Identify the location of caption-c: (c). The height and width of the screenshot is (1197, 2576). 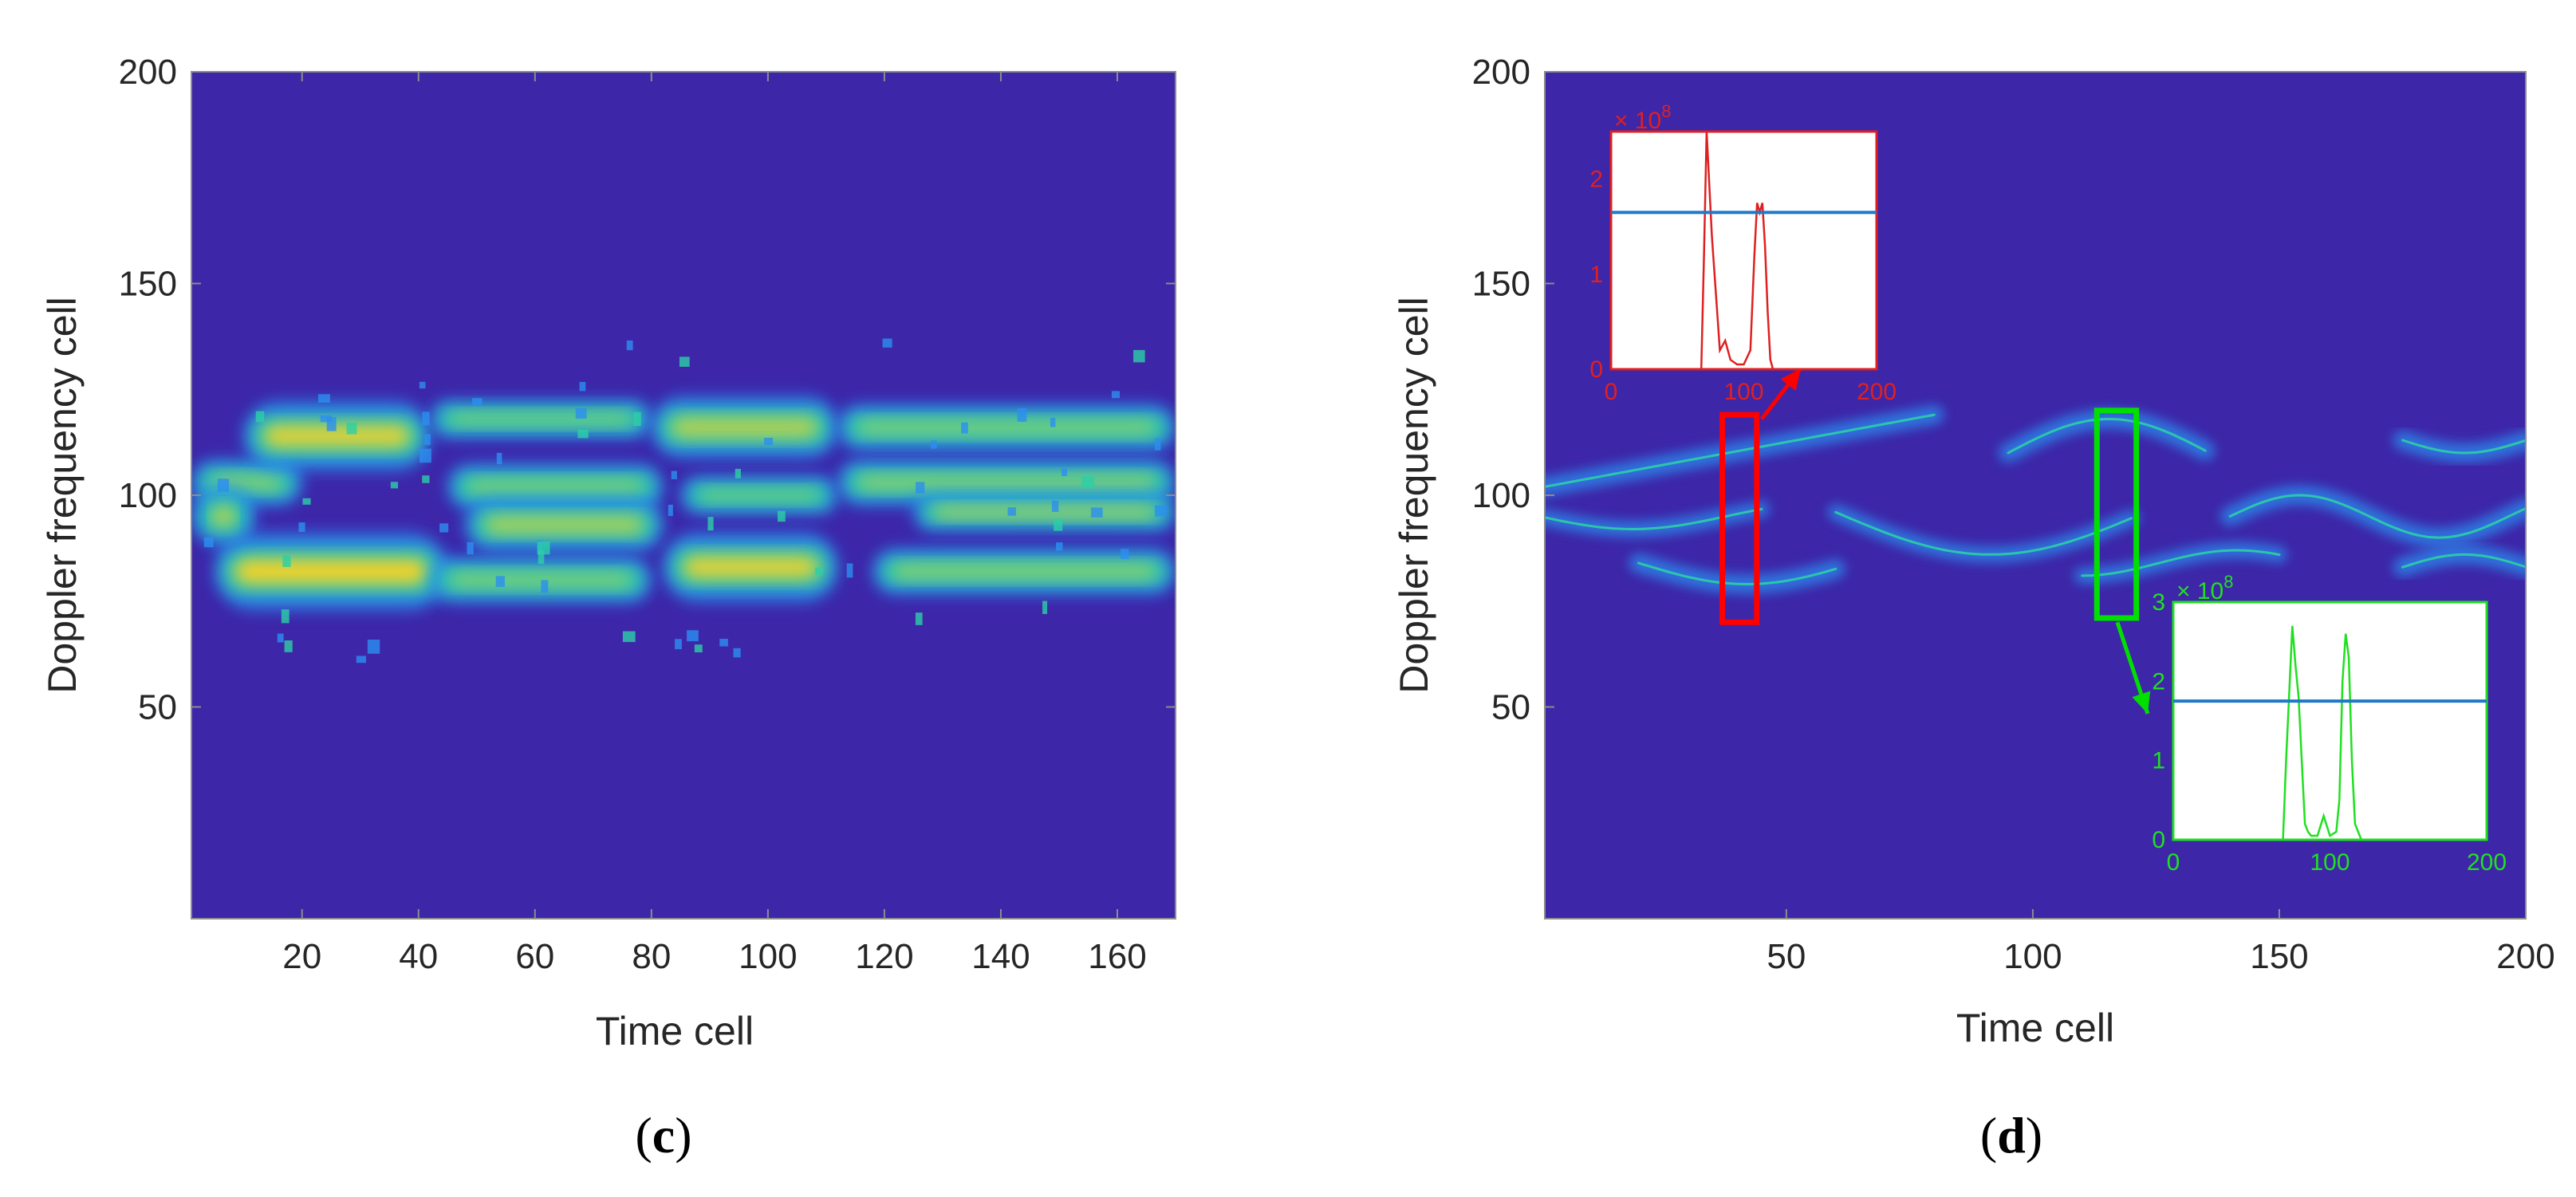
(663, 1135).